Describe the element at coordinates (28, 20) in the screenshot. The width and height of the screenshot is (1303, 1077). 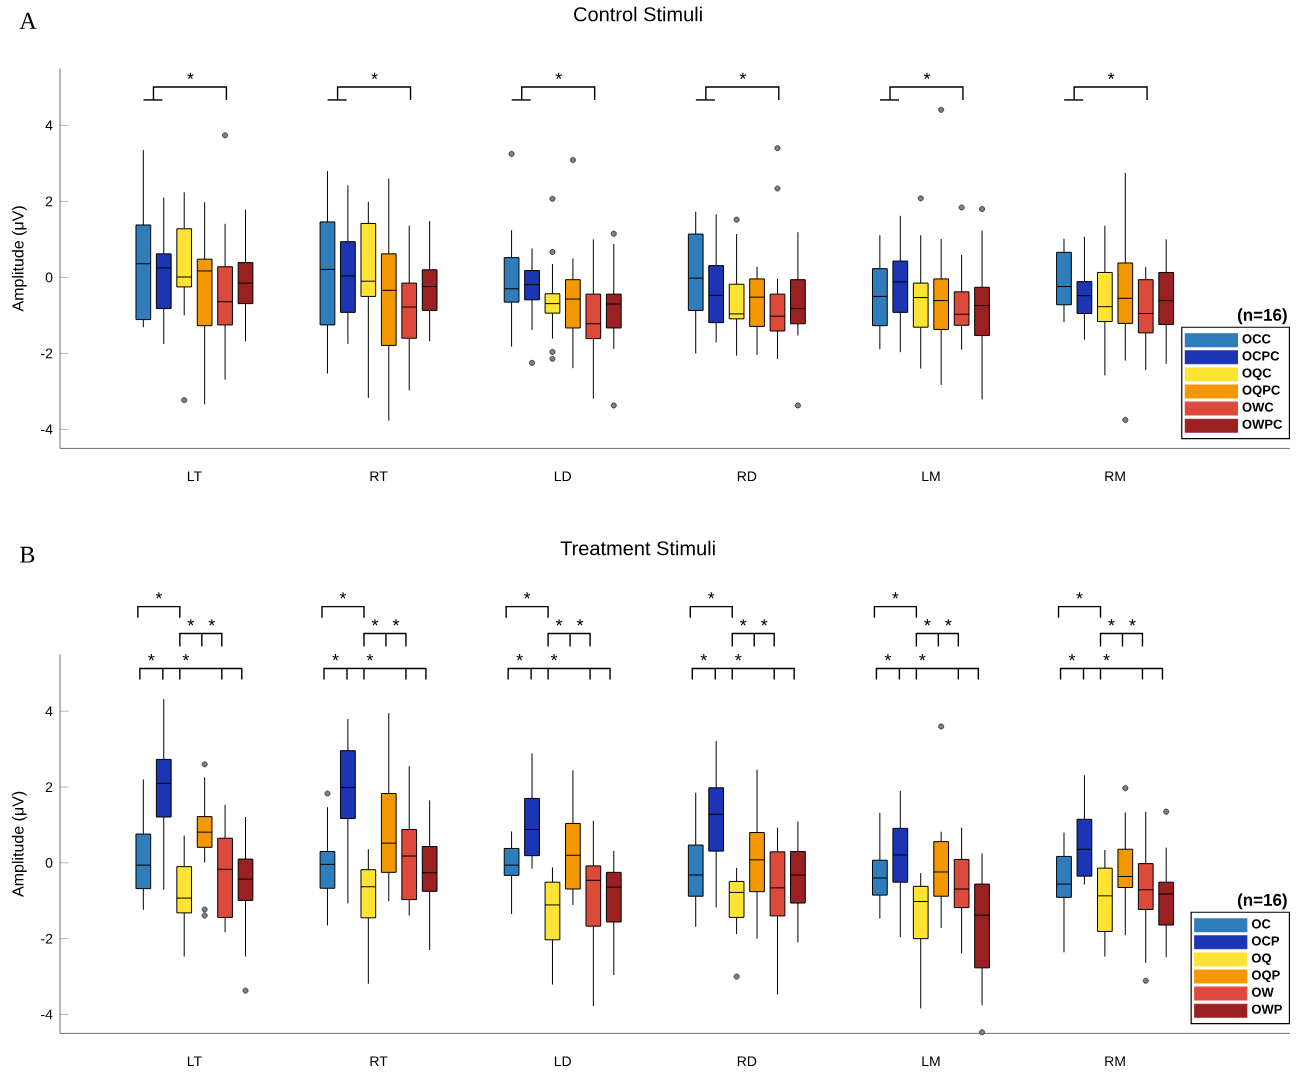
I see `text: A` at that location.